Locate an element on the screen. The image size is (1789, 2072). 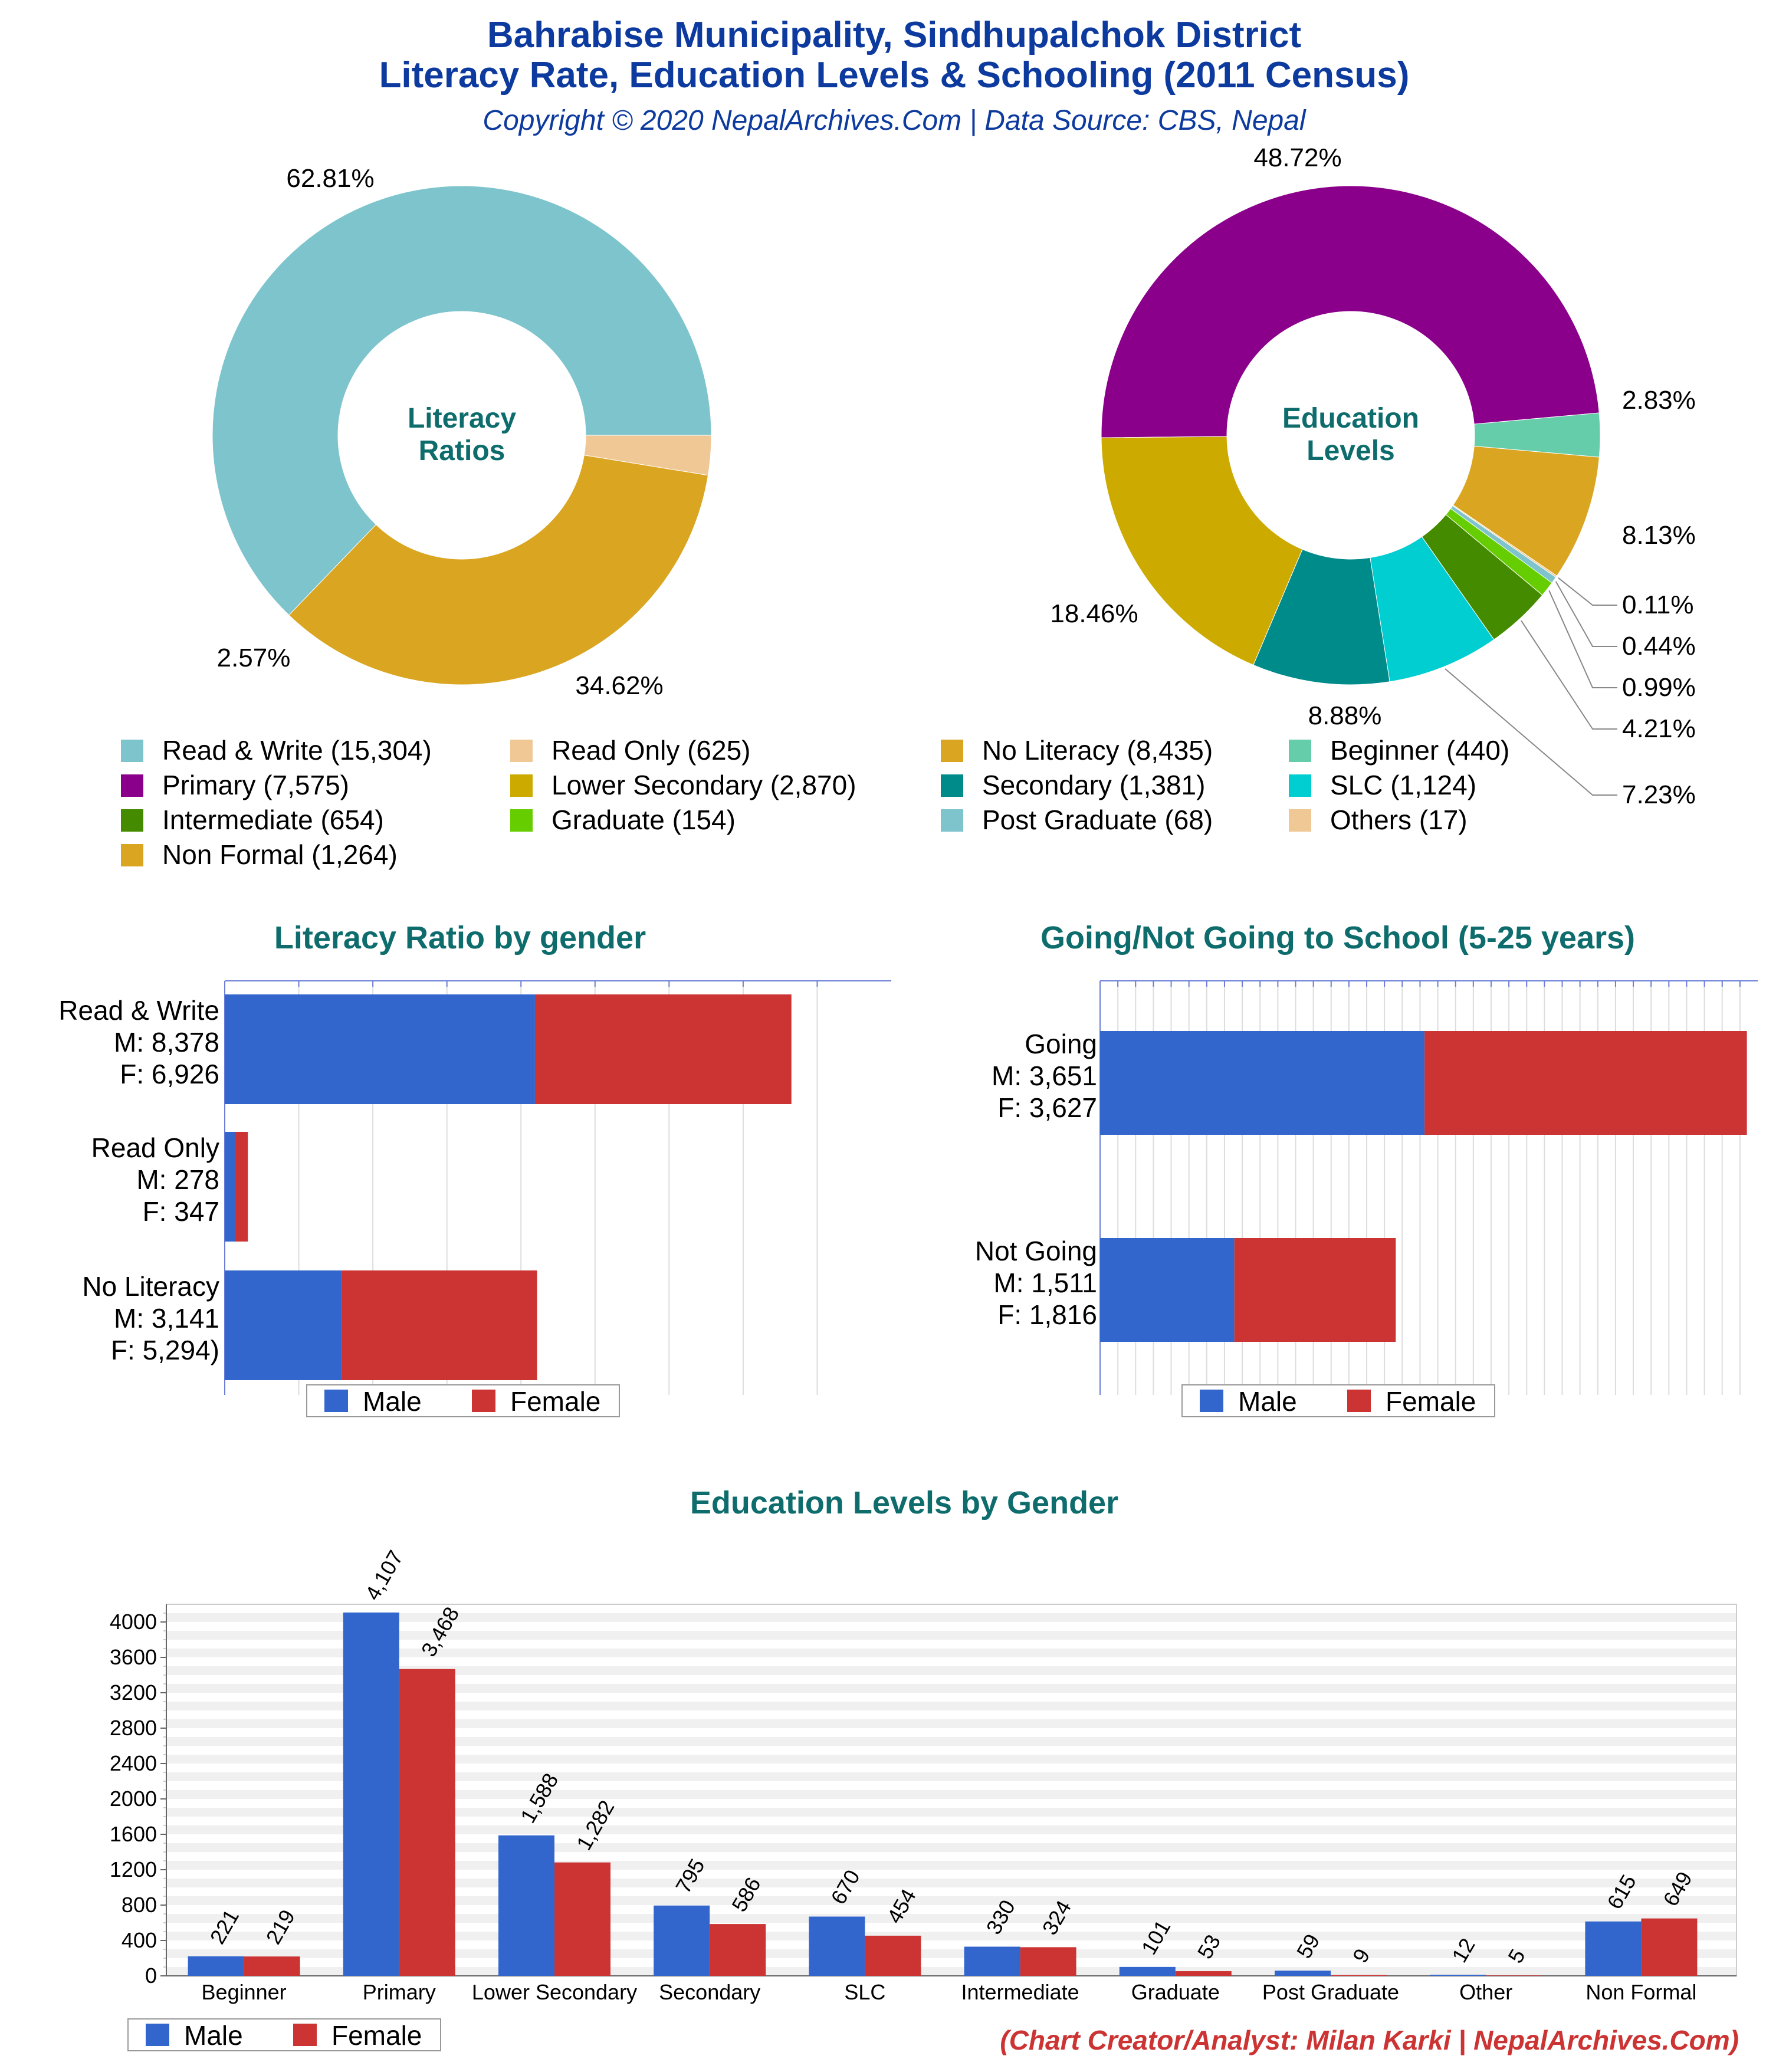
category-label-going-1: M: 3,651 is located at coordinates (1044, 1075).